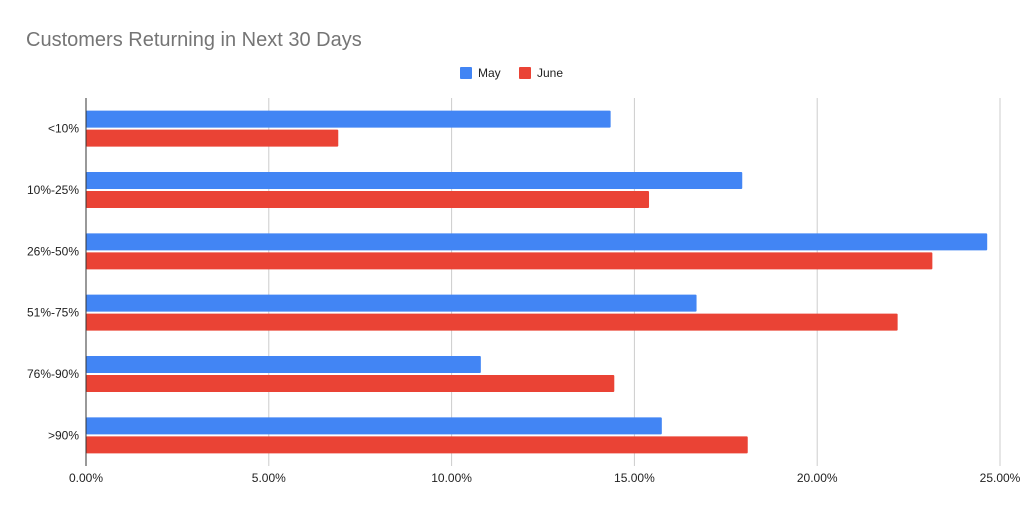 Image resolution: width=1026 pixels, height=512 pixels. I want to click on legend-swatch-may, so click(466, 73).